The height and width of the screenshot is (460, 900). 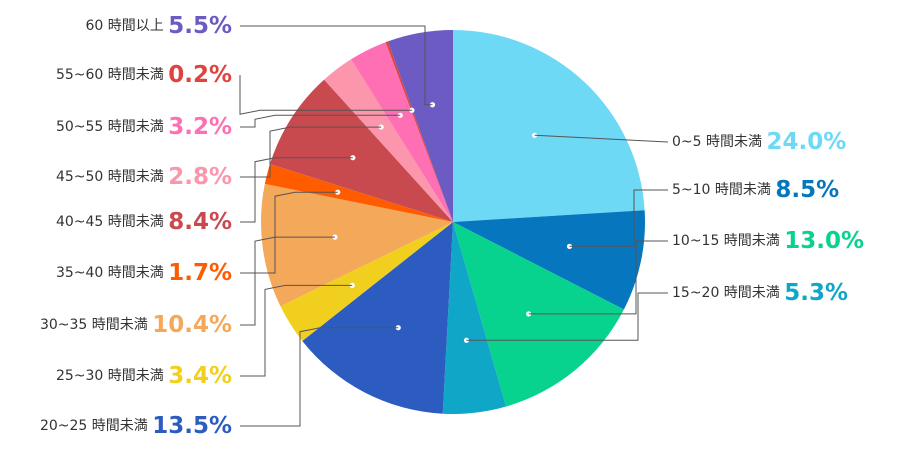 I want to click on slice-label-1: 0~5 時間未満 24.0%, so click(x=759, y=142).